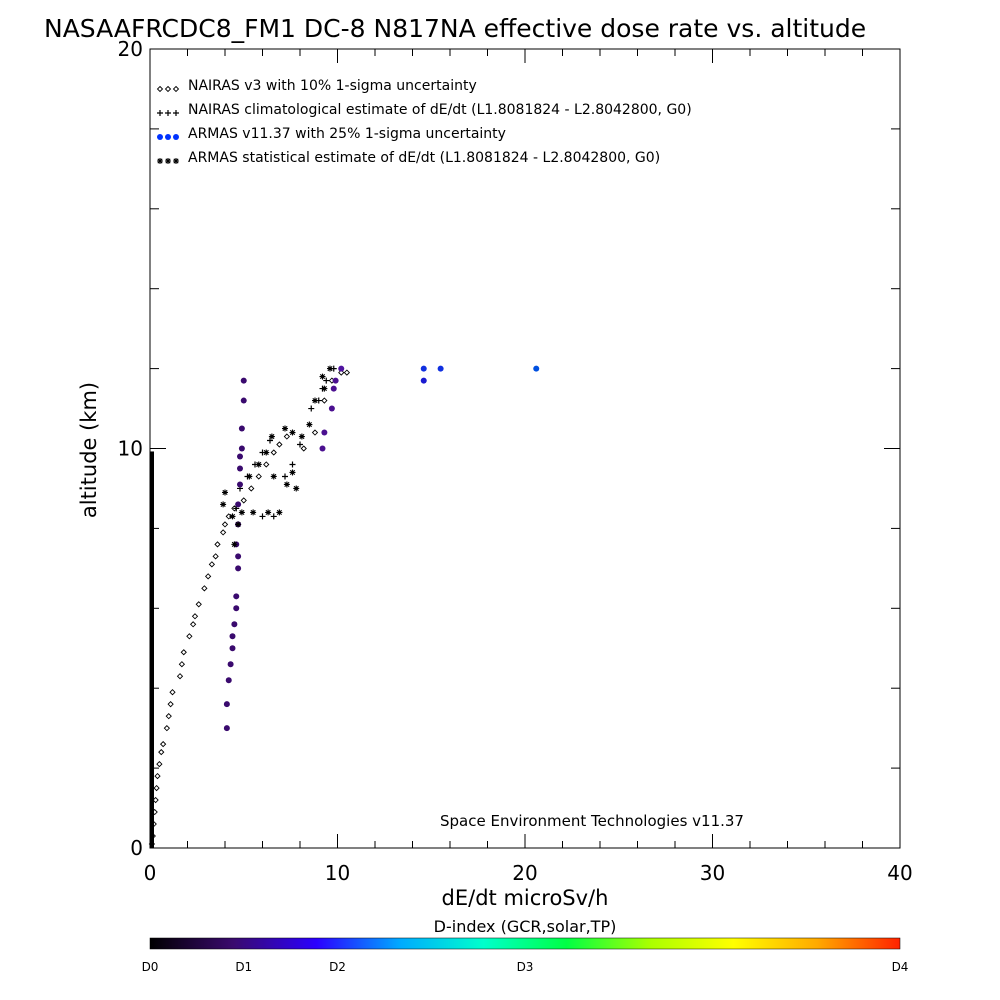  I want to click on colorbar-tick-label: D2, so click(337, 967).